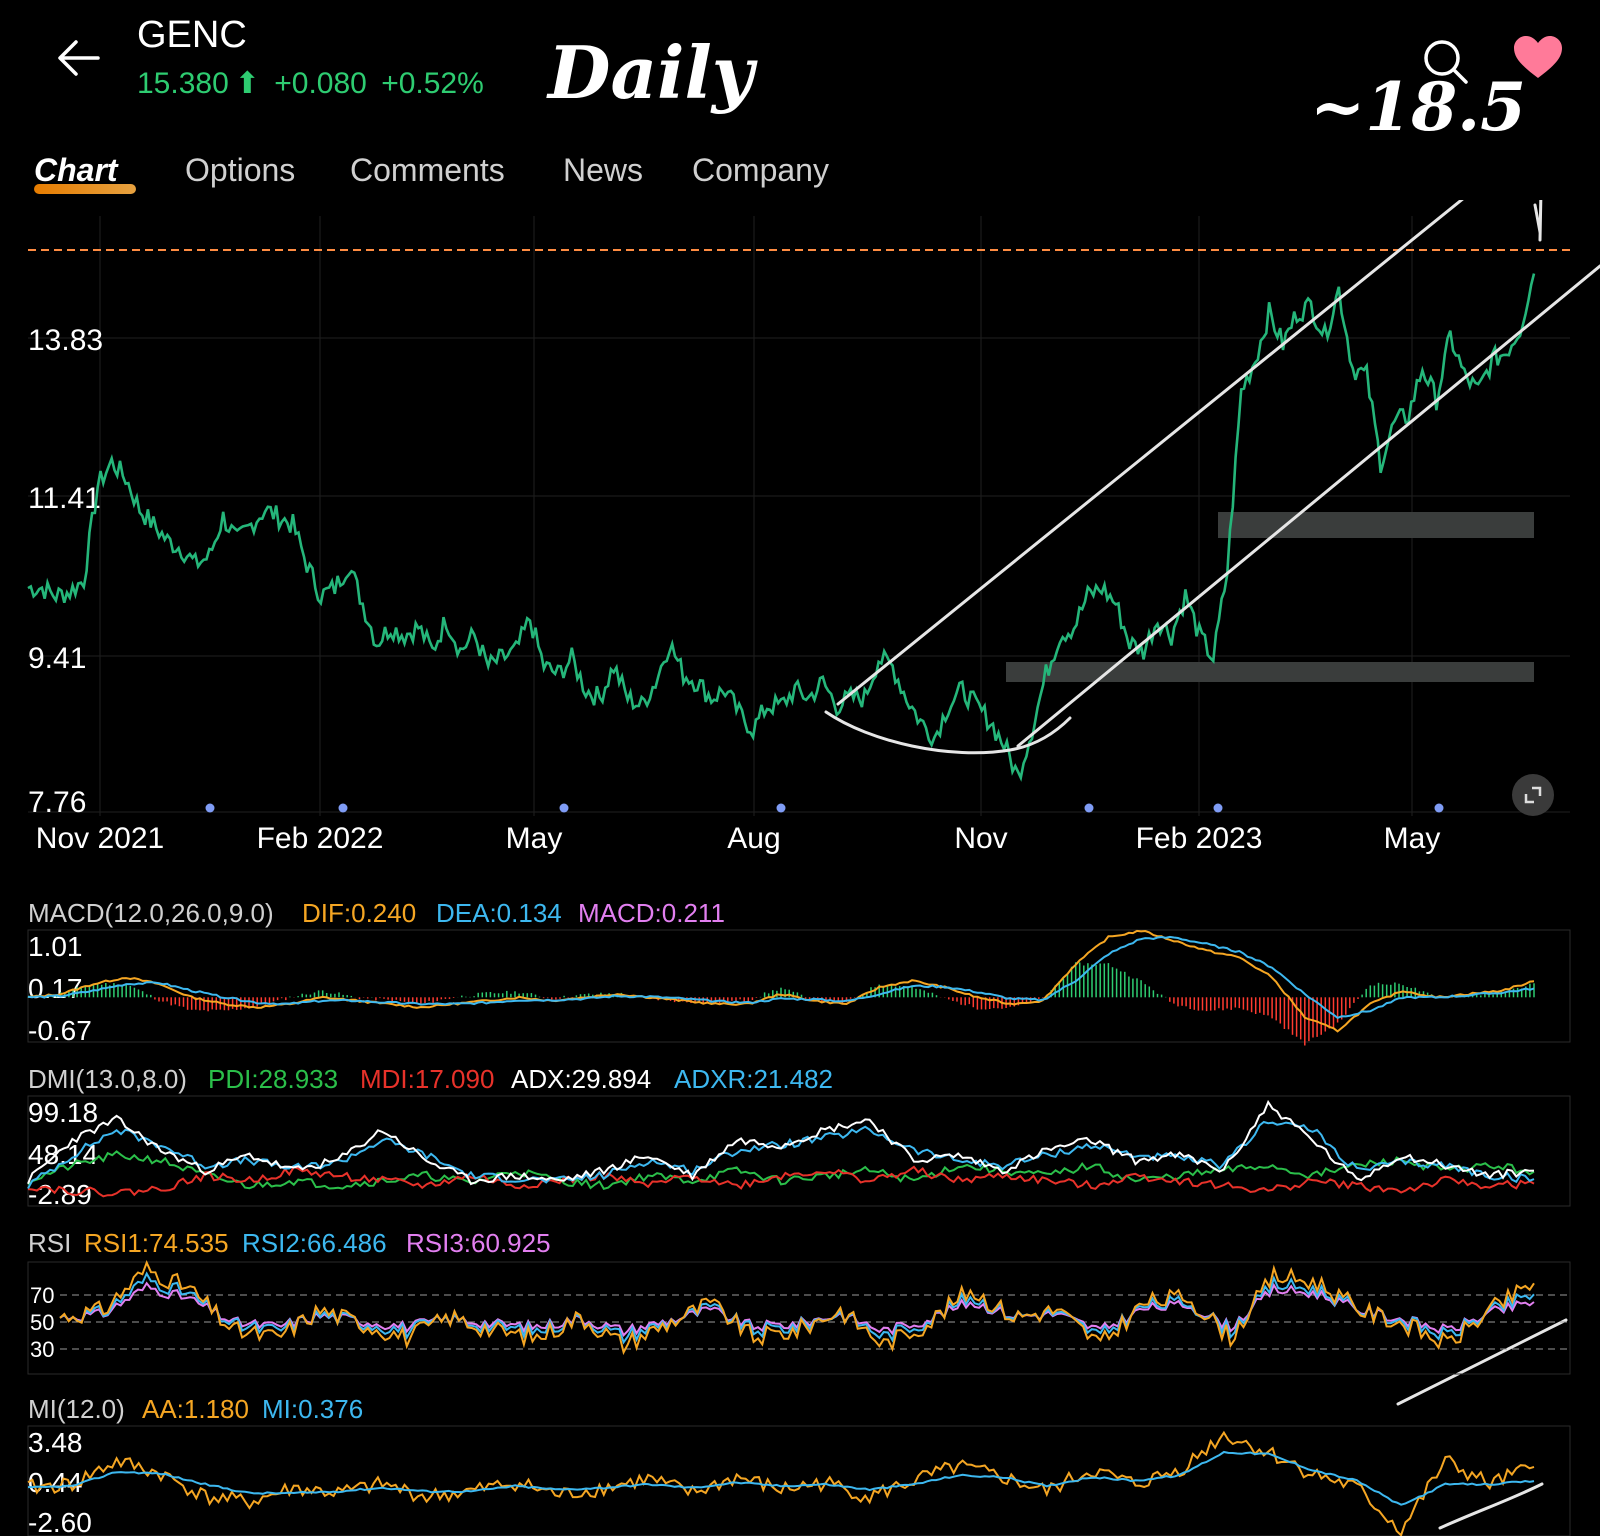  What do you see at coordinates (247, 83) in the screenshot?
I see `arrow-up-icon: ⬆` at bounding box center [247, 83].